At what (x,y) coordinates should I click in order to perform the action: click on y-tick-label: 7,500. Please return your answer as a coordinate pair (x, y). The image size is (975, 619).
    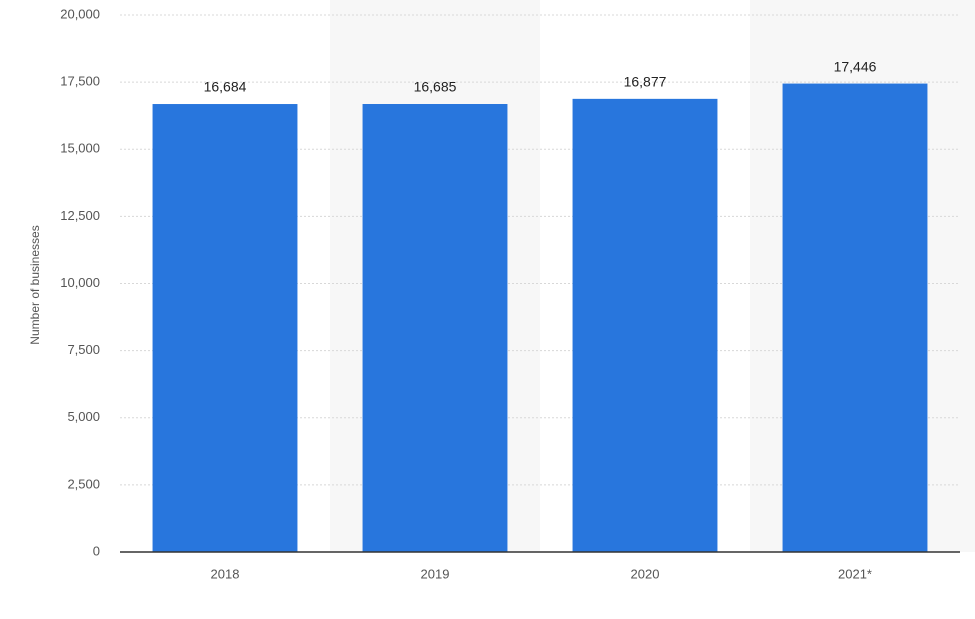
    Looking at the image, I should click on (83, 349).